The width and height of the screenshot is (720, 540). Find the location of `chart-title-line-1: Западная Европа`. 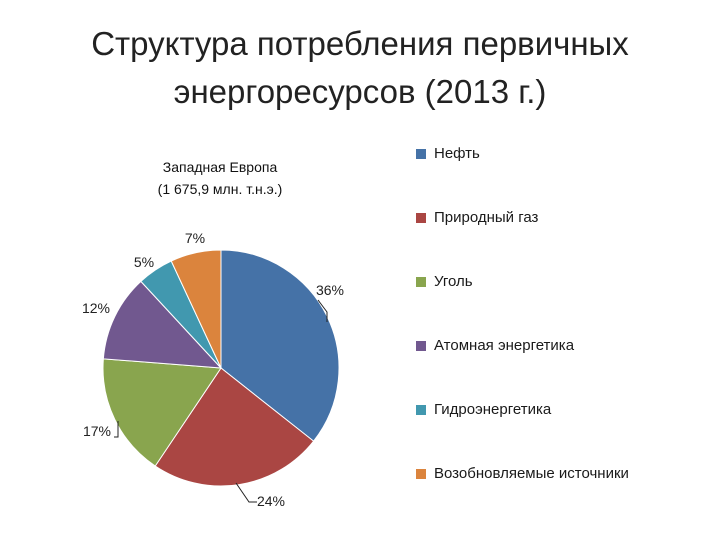

chart-title-line-1: Западная Европа is located at coordinates (220, 167).